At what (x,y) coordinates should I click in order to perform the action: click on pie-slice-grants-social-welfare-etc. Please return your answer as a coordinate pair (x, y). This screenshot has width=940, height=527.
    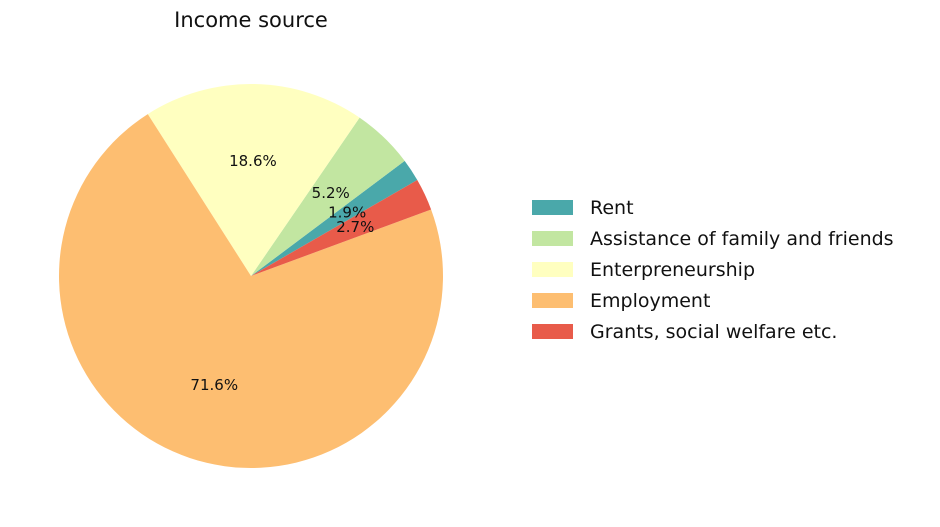
    Looking at the image, I should click on (341, 228).